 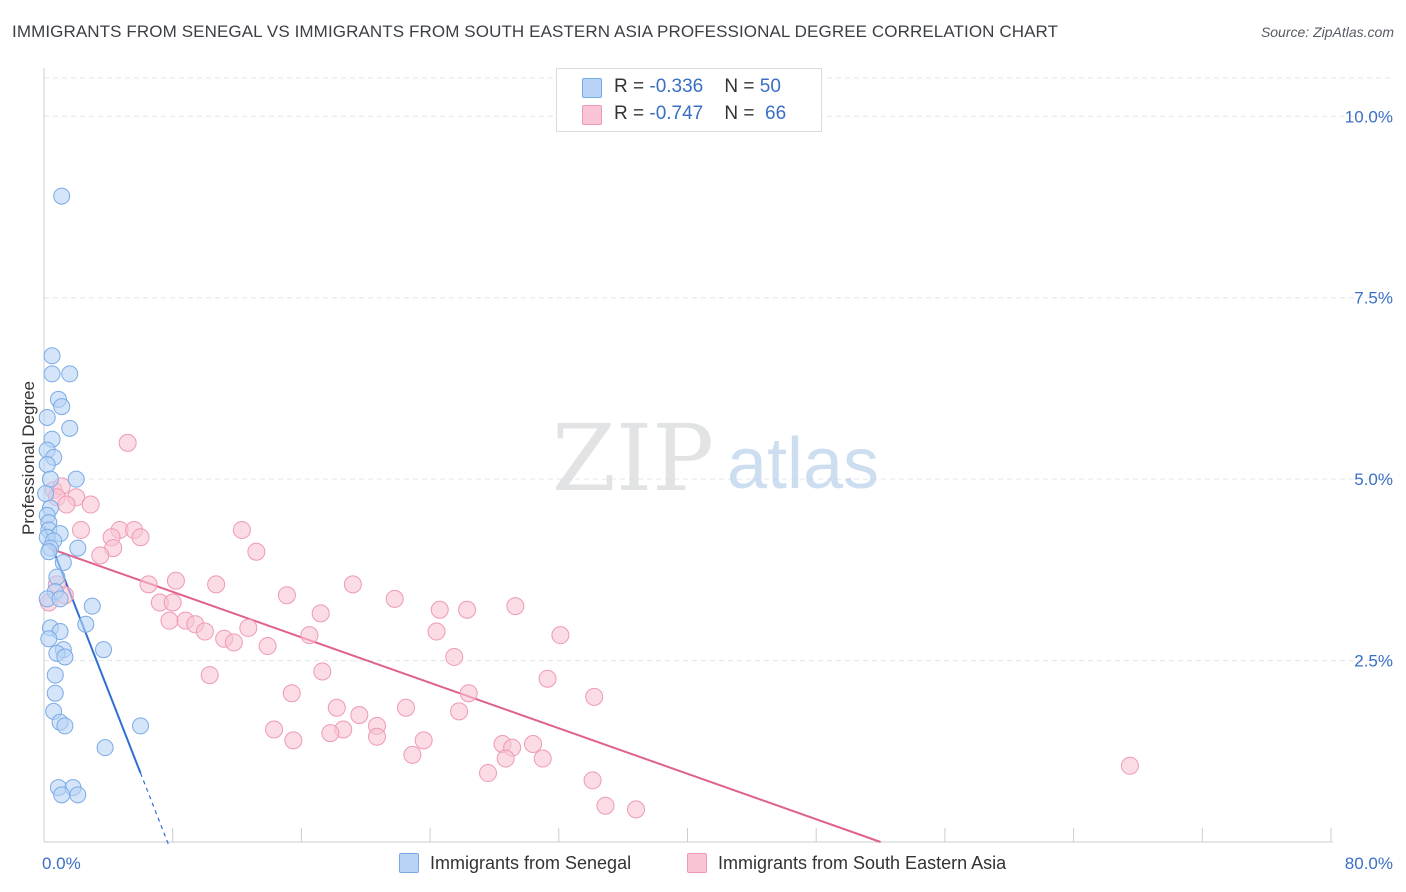 I want to click on bottom-legend-swatch-senegal, so click(x=409, y=863).